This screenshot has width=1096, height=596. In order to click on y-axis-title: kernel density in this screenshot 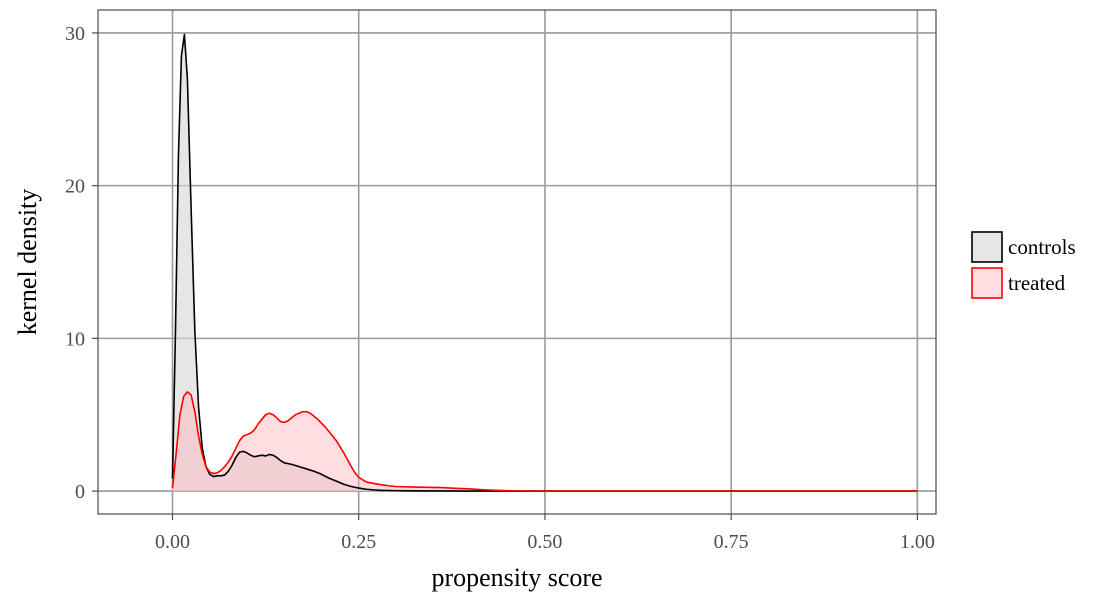, I will do `click(27, 262)`.